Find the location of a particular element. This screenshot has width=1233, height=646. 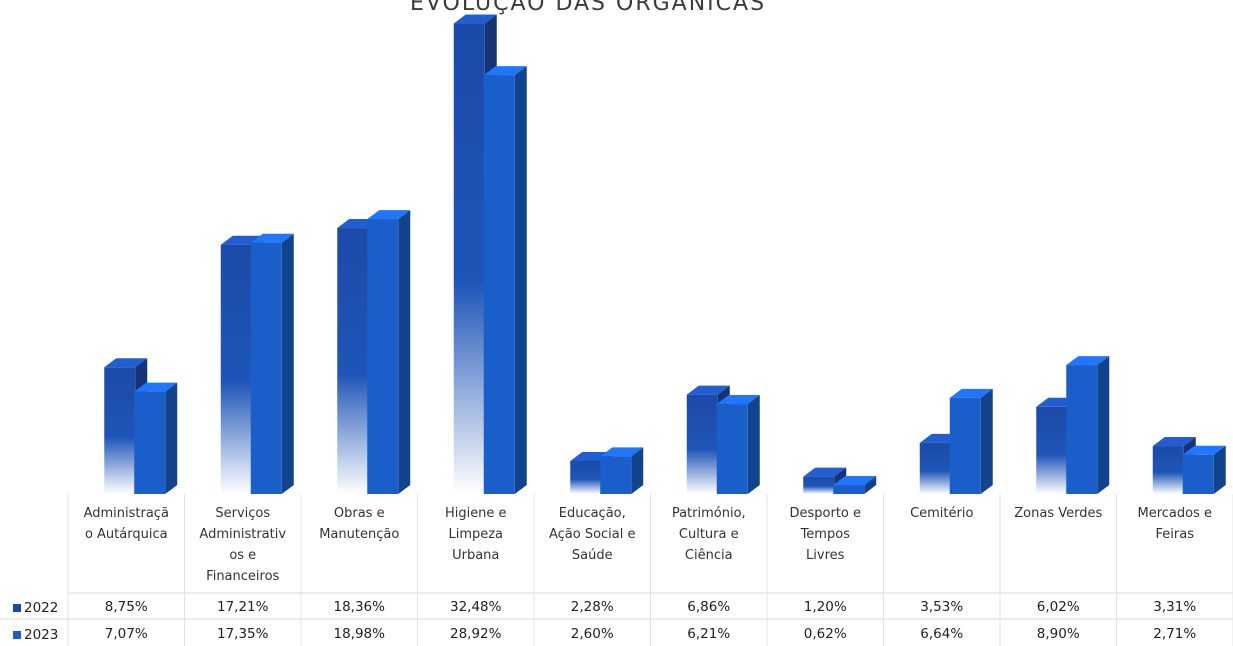

data-label-2022: 17,21% is located at coordinates (243, 607).